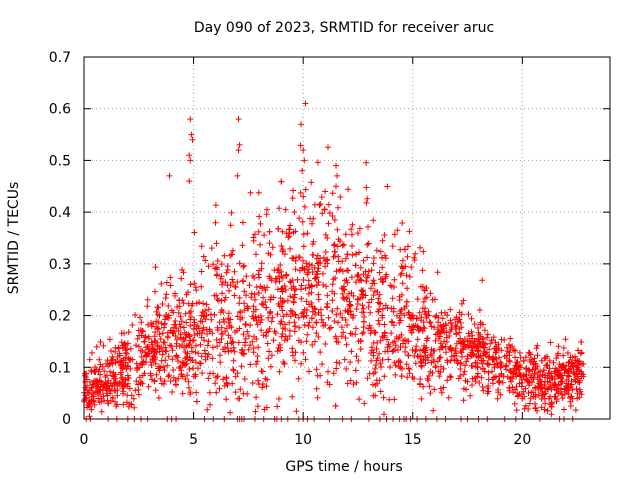 The image size is (640, 480). Describe the element at coordinates (60, 317) in the screenshot. I see `y-tick-label: 0.2` at that location.